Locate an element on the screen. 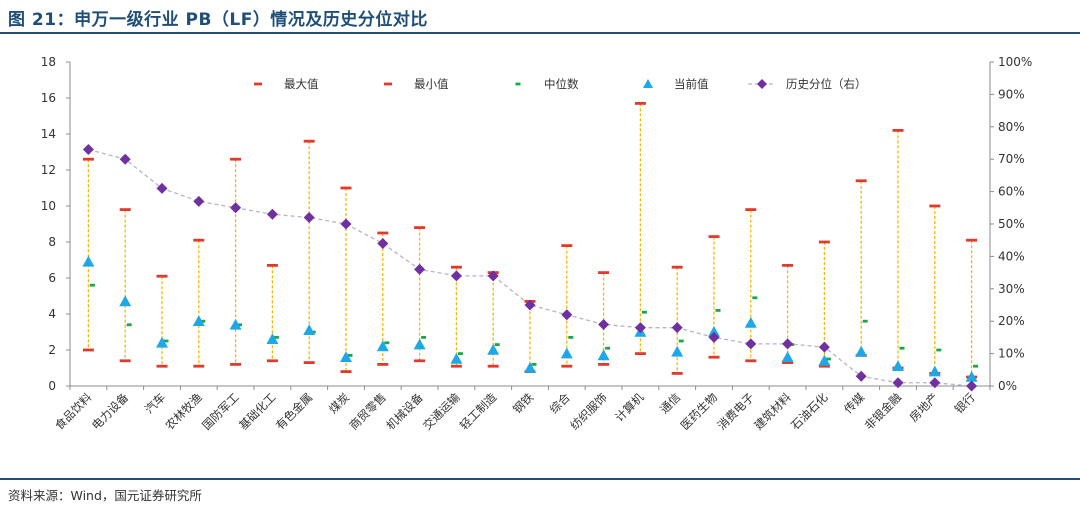 This screenshot has width=1080, height=507. right-tick-label: 10% is located at coordinates (1011, 354).